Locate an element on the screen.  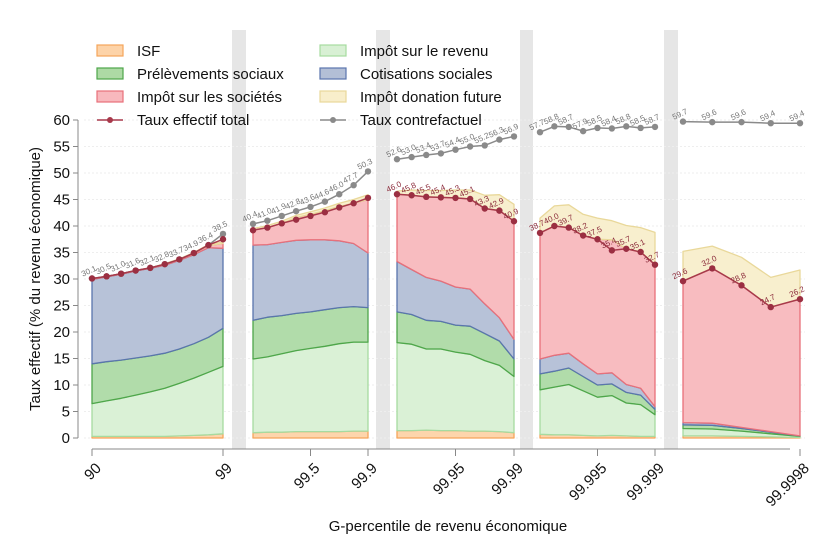
legend-item-isf: ISF is located at coordinates (128, 51).